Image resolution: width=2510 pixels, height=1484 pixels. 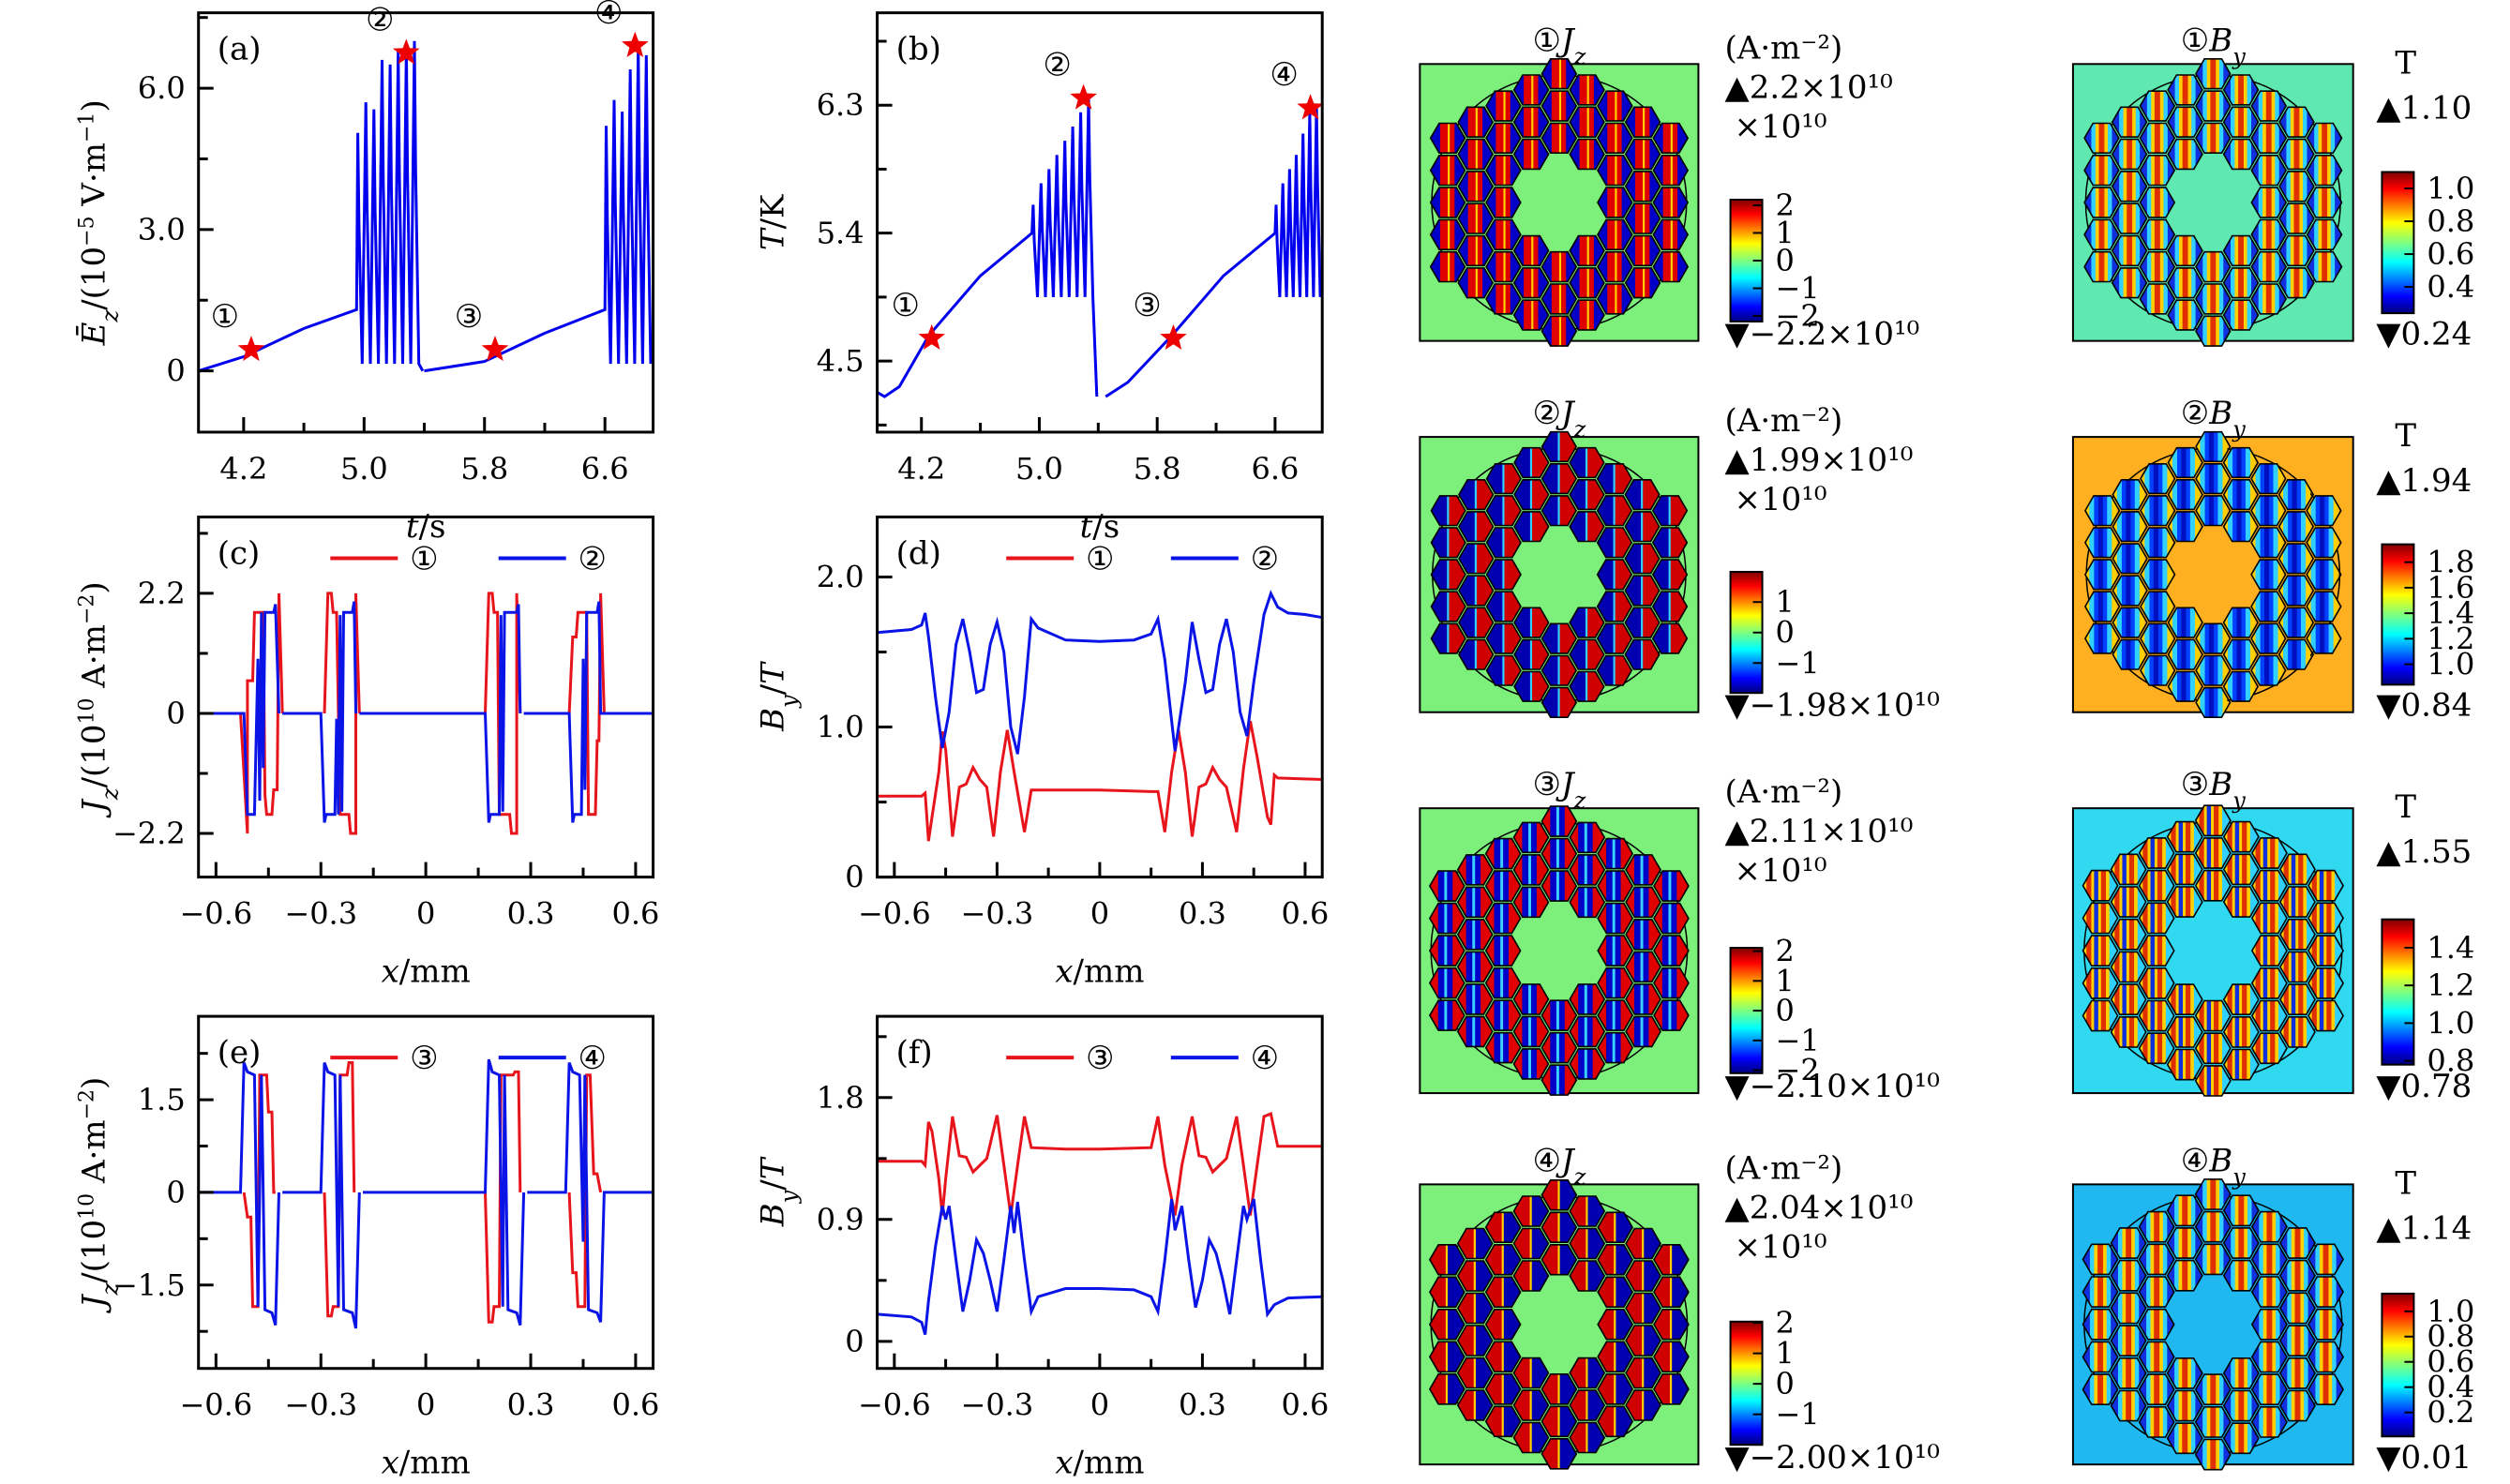 I want to click on y-tick-label: 6.0, so click(x=162, y=88).